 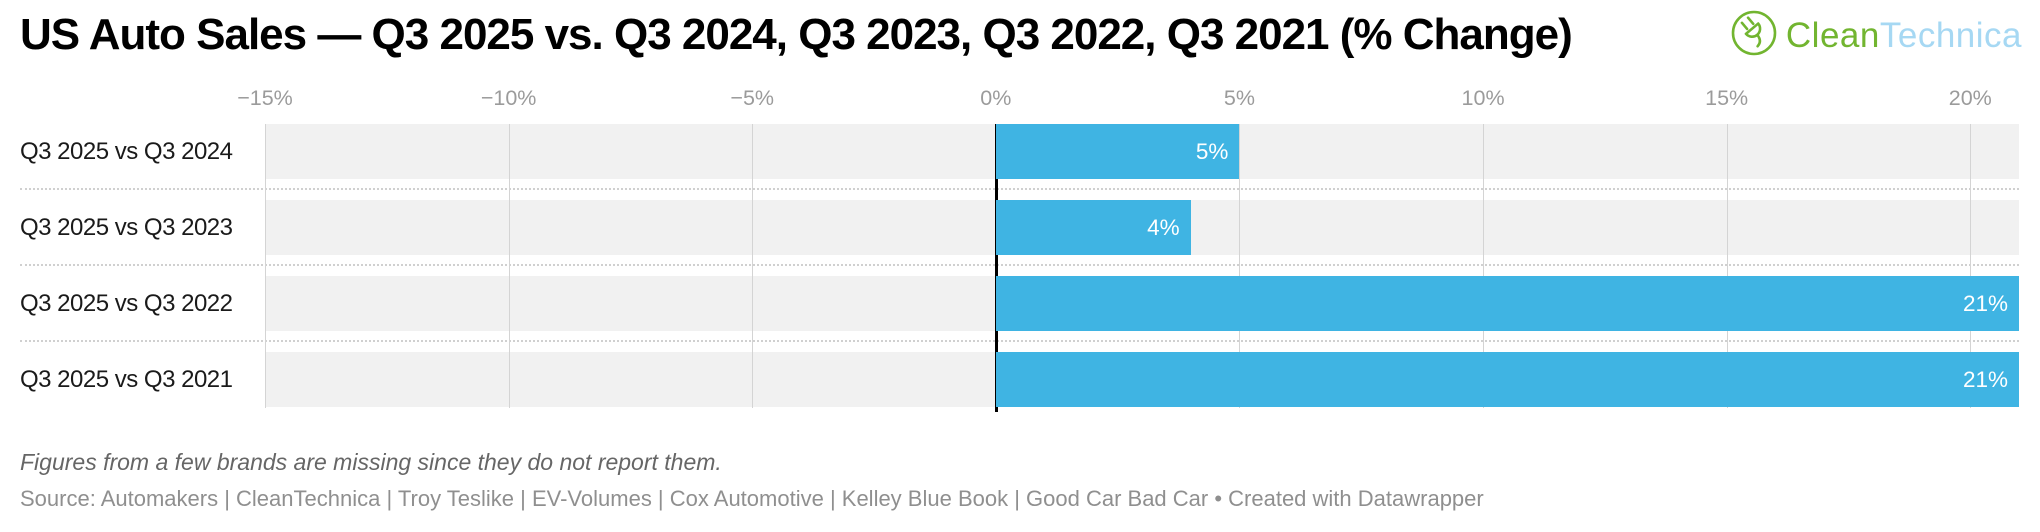 What do you see at coordinates (996, 98) in the screenshot?
I see `axis-tick-label: 0%` at bounding box center [996, 98].